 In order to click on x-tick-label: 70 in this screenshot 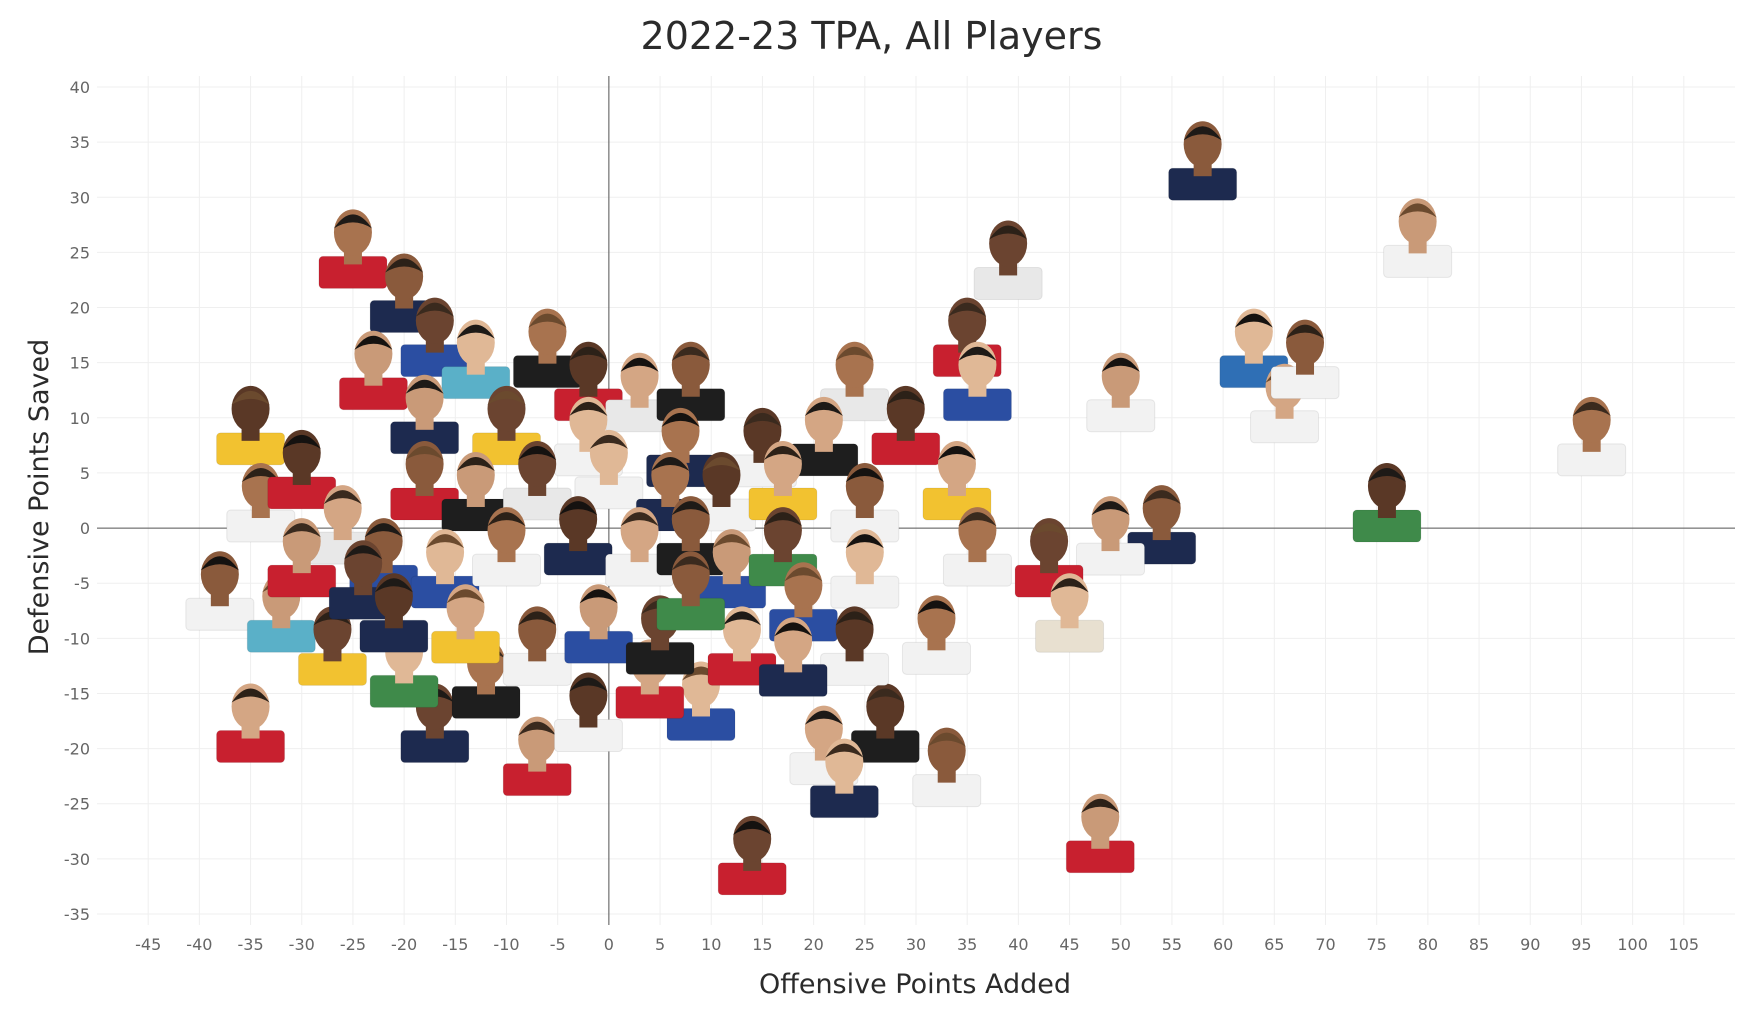, I will do `click(1325, 944)`.